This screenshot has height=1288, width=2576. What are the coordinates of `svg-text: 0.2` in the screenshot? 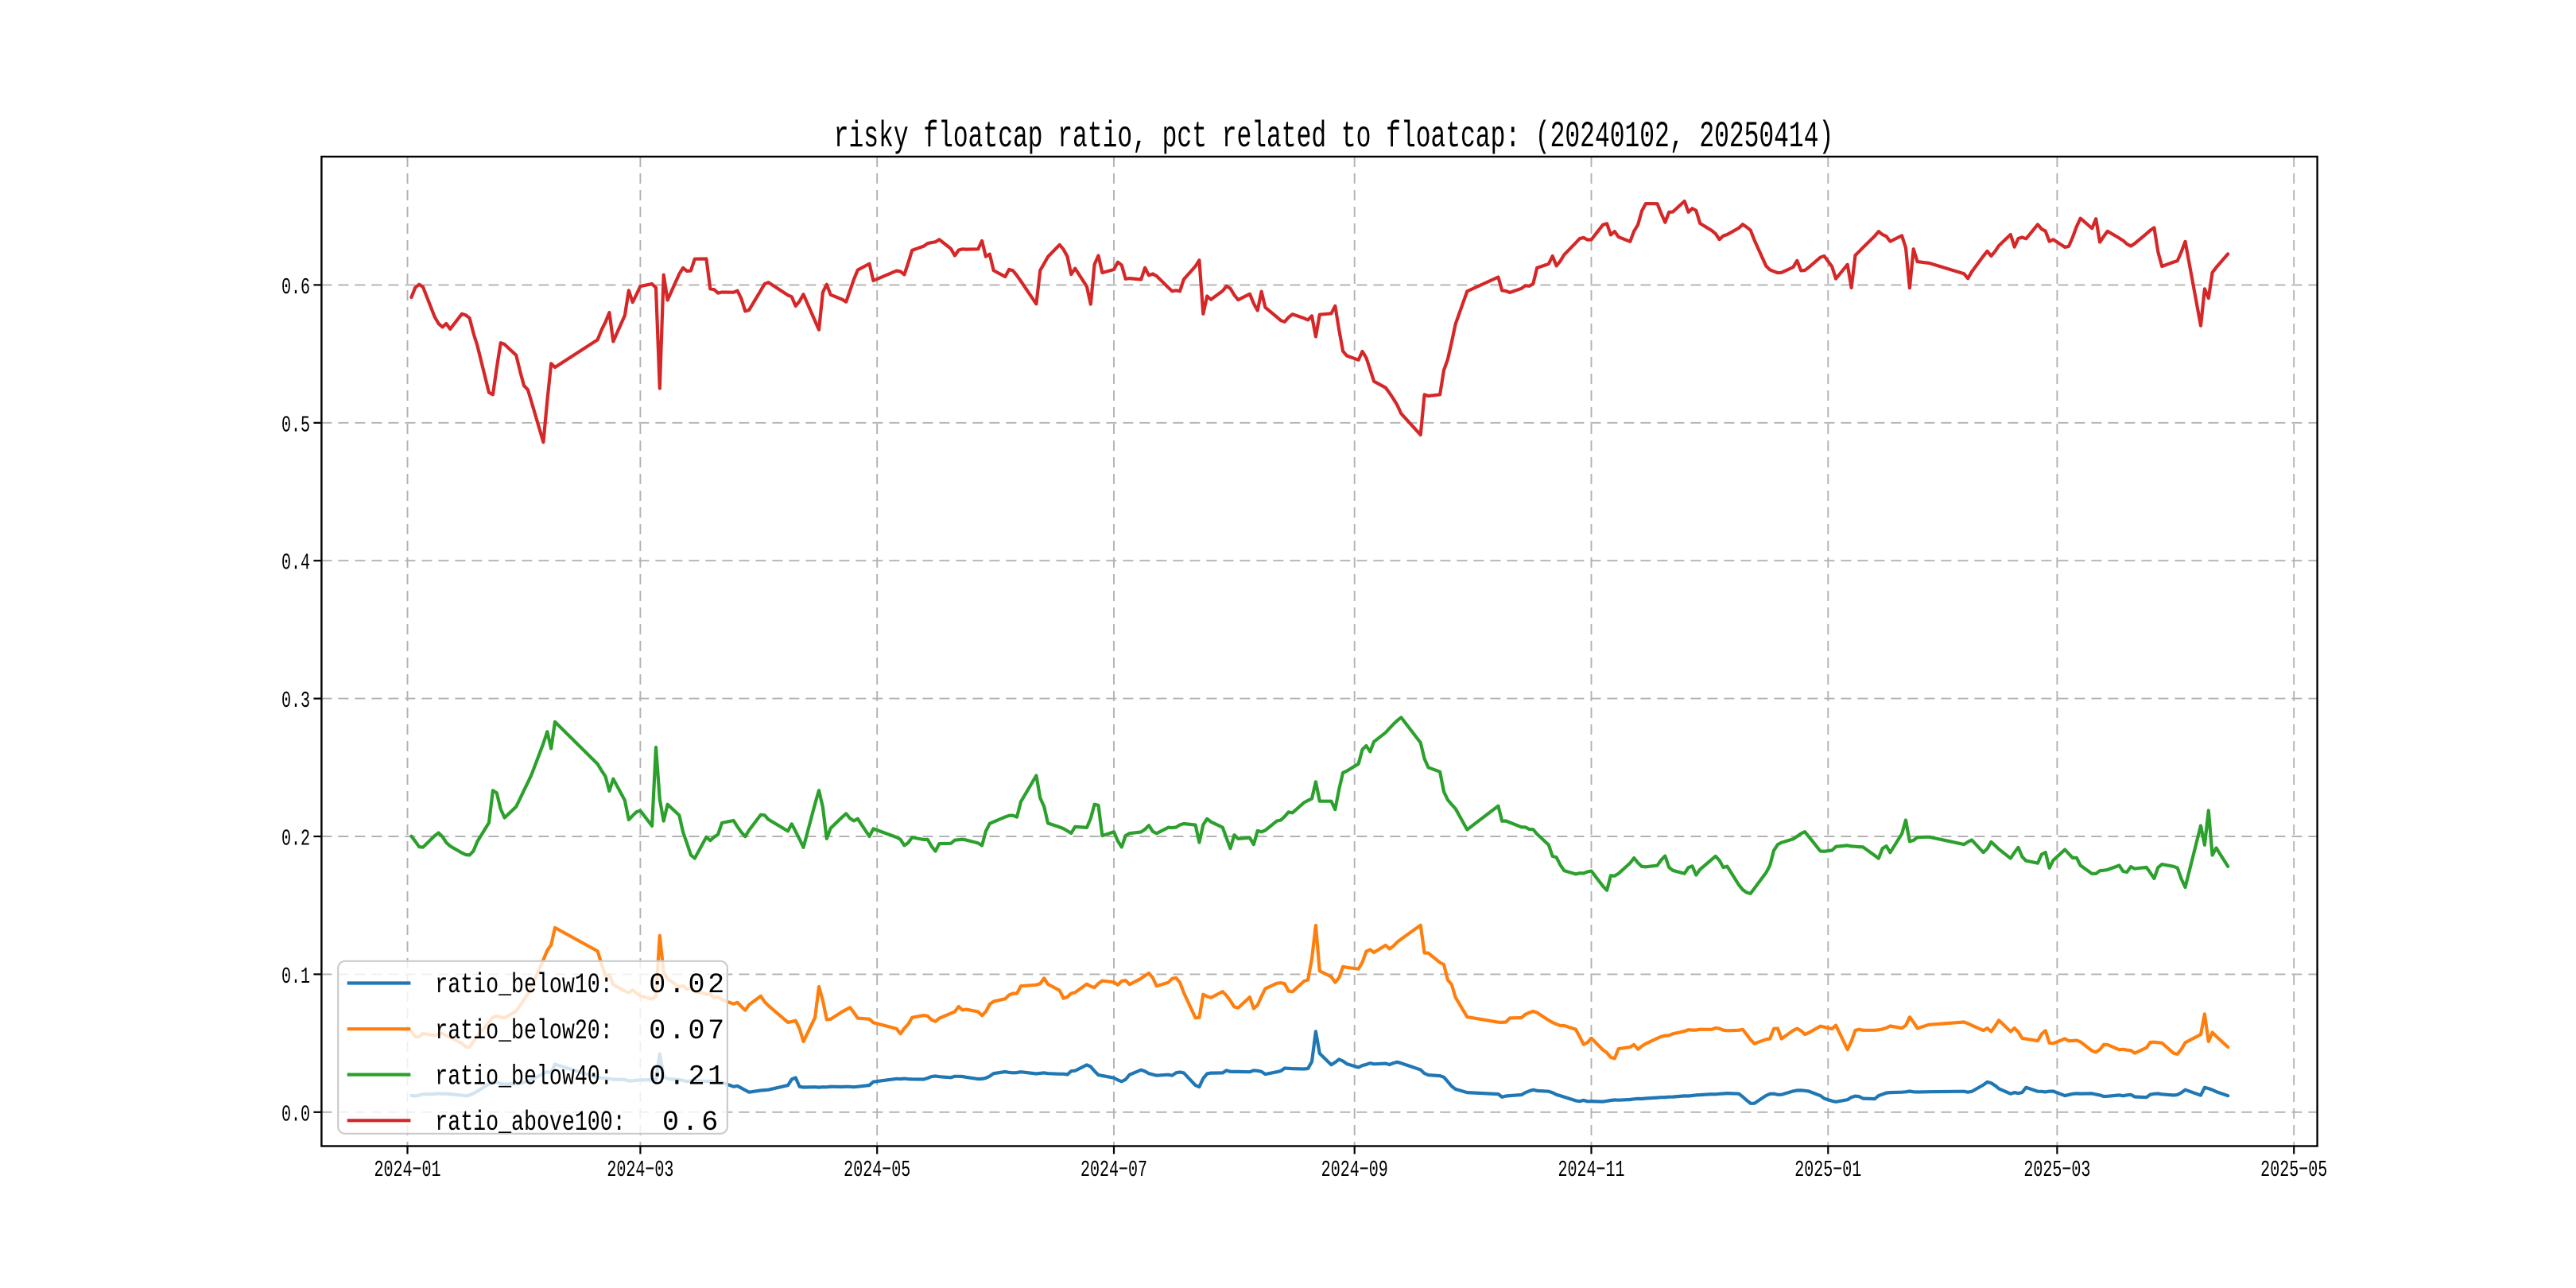 It's located at (295, 839).